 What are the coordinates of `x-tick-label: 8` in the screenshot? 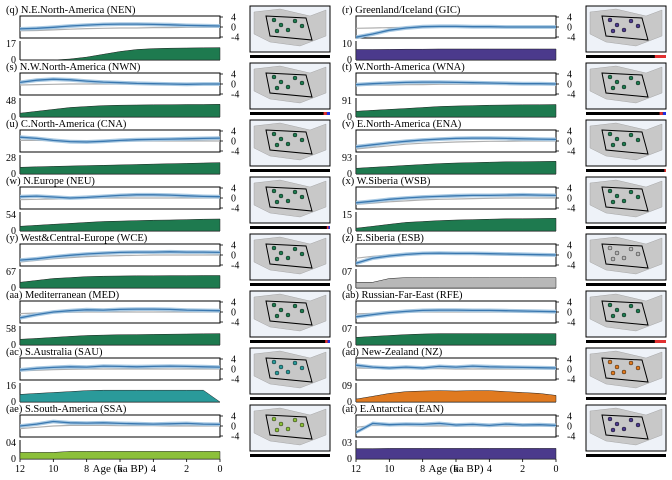 It's located at (422, 469).